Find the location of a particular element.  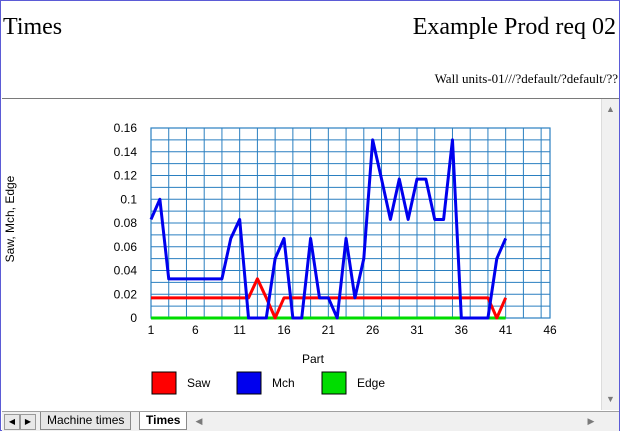

x-tick-label: 1 is located at coordinates (151, 330).